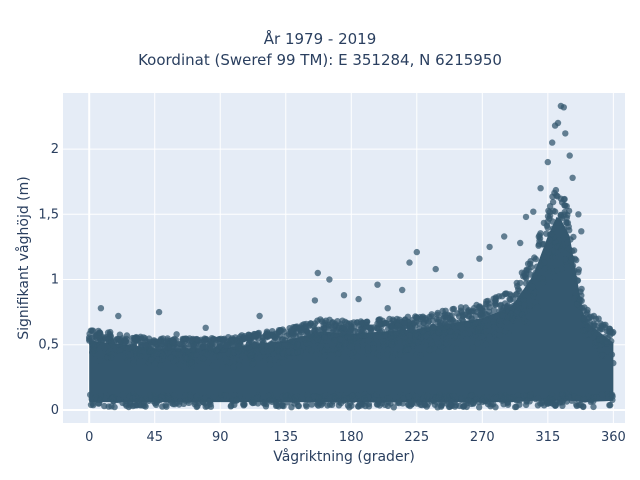 The image size is (640, 480). I want to click on x-tick-label: 180, so click(351, 437).